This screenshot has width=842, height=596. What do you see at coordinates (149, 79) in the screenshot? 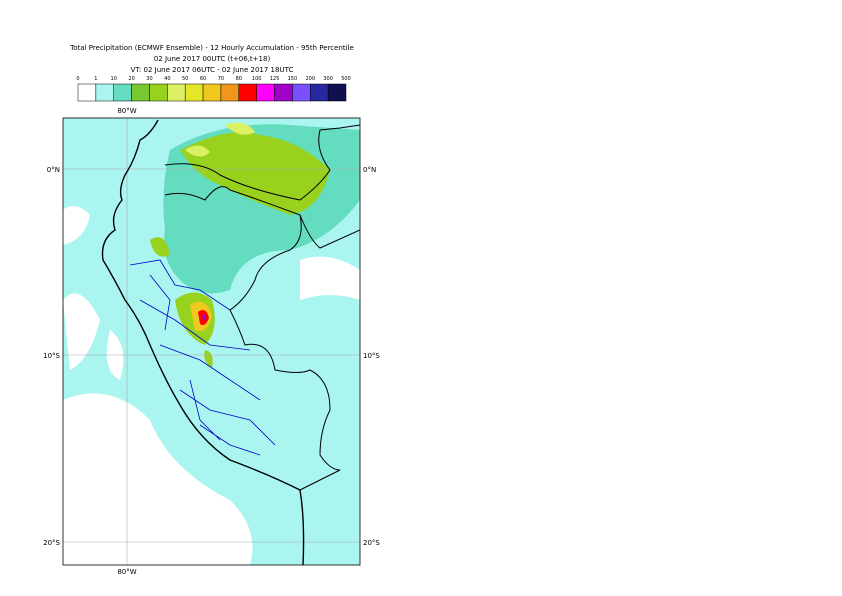
I see `legend-label: 30` at bounding box center [149, 79].